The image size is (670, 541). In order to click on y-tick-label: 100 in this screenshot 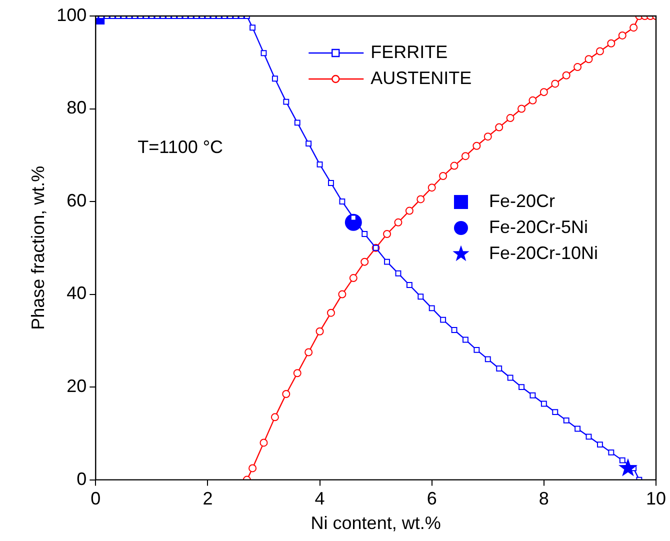, I will do `click(71, 14)`.